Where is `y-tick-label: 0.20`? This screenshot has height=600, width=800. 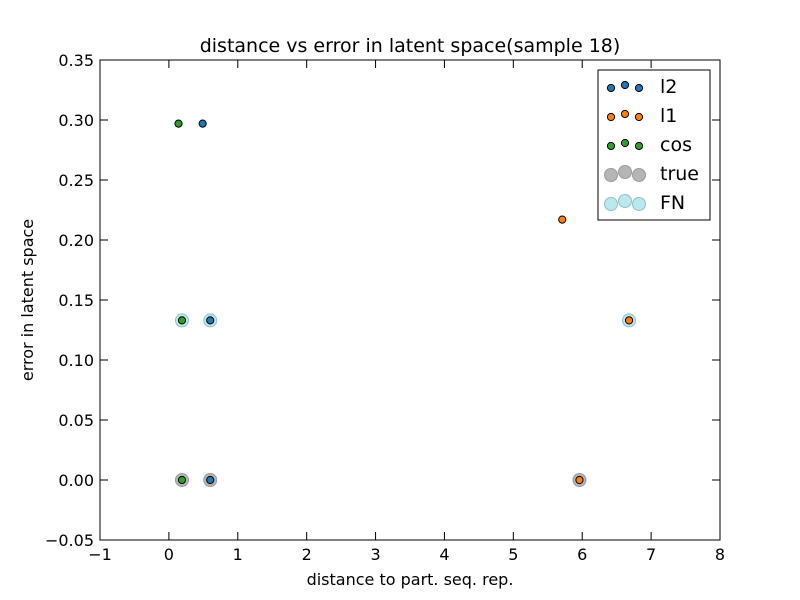 y-tick-label: 0.20 is located at coordinates (76, 240).